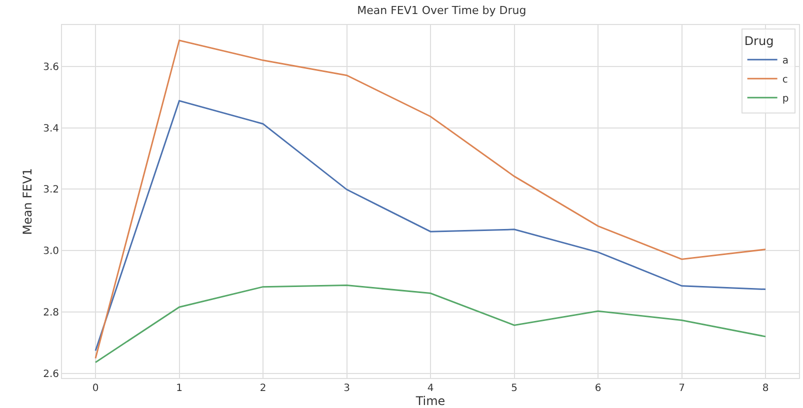  I want to click on x-tick-label: 4, so click(430, 388).